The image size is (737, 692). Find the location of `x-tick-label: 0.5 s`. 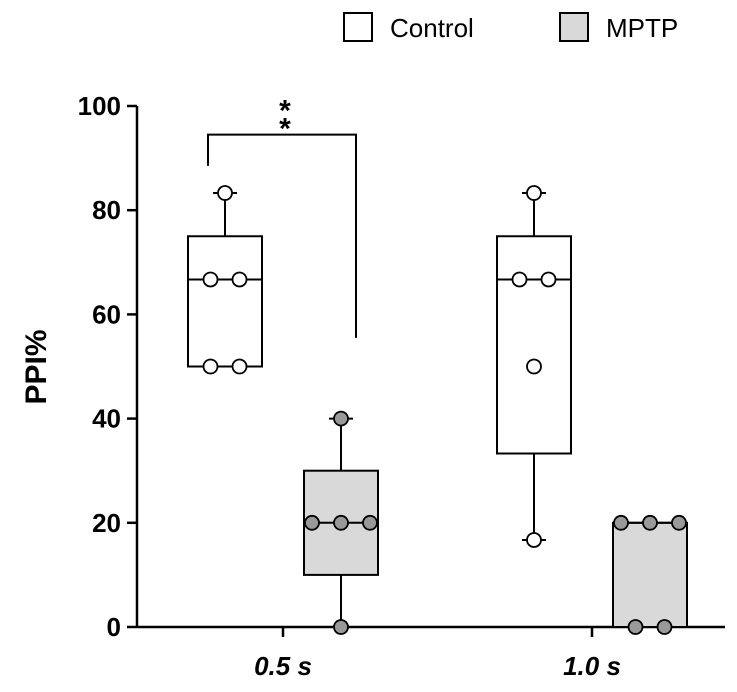

x-tick-label: 0.5 s is located at coordinates (283, 666).